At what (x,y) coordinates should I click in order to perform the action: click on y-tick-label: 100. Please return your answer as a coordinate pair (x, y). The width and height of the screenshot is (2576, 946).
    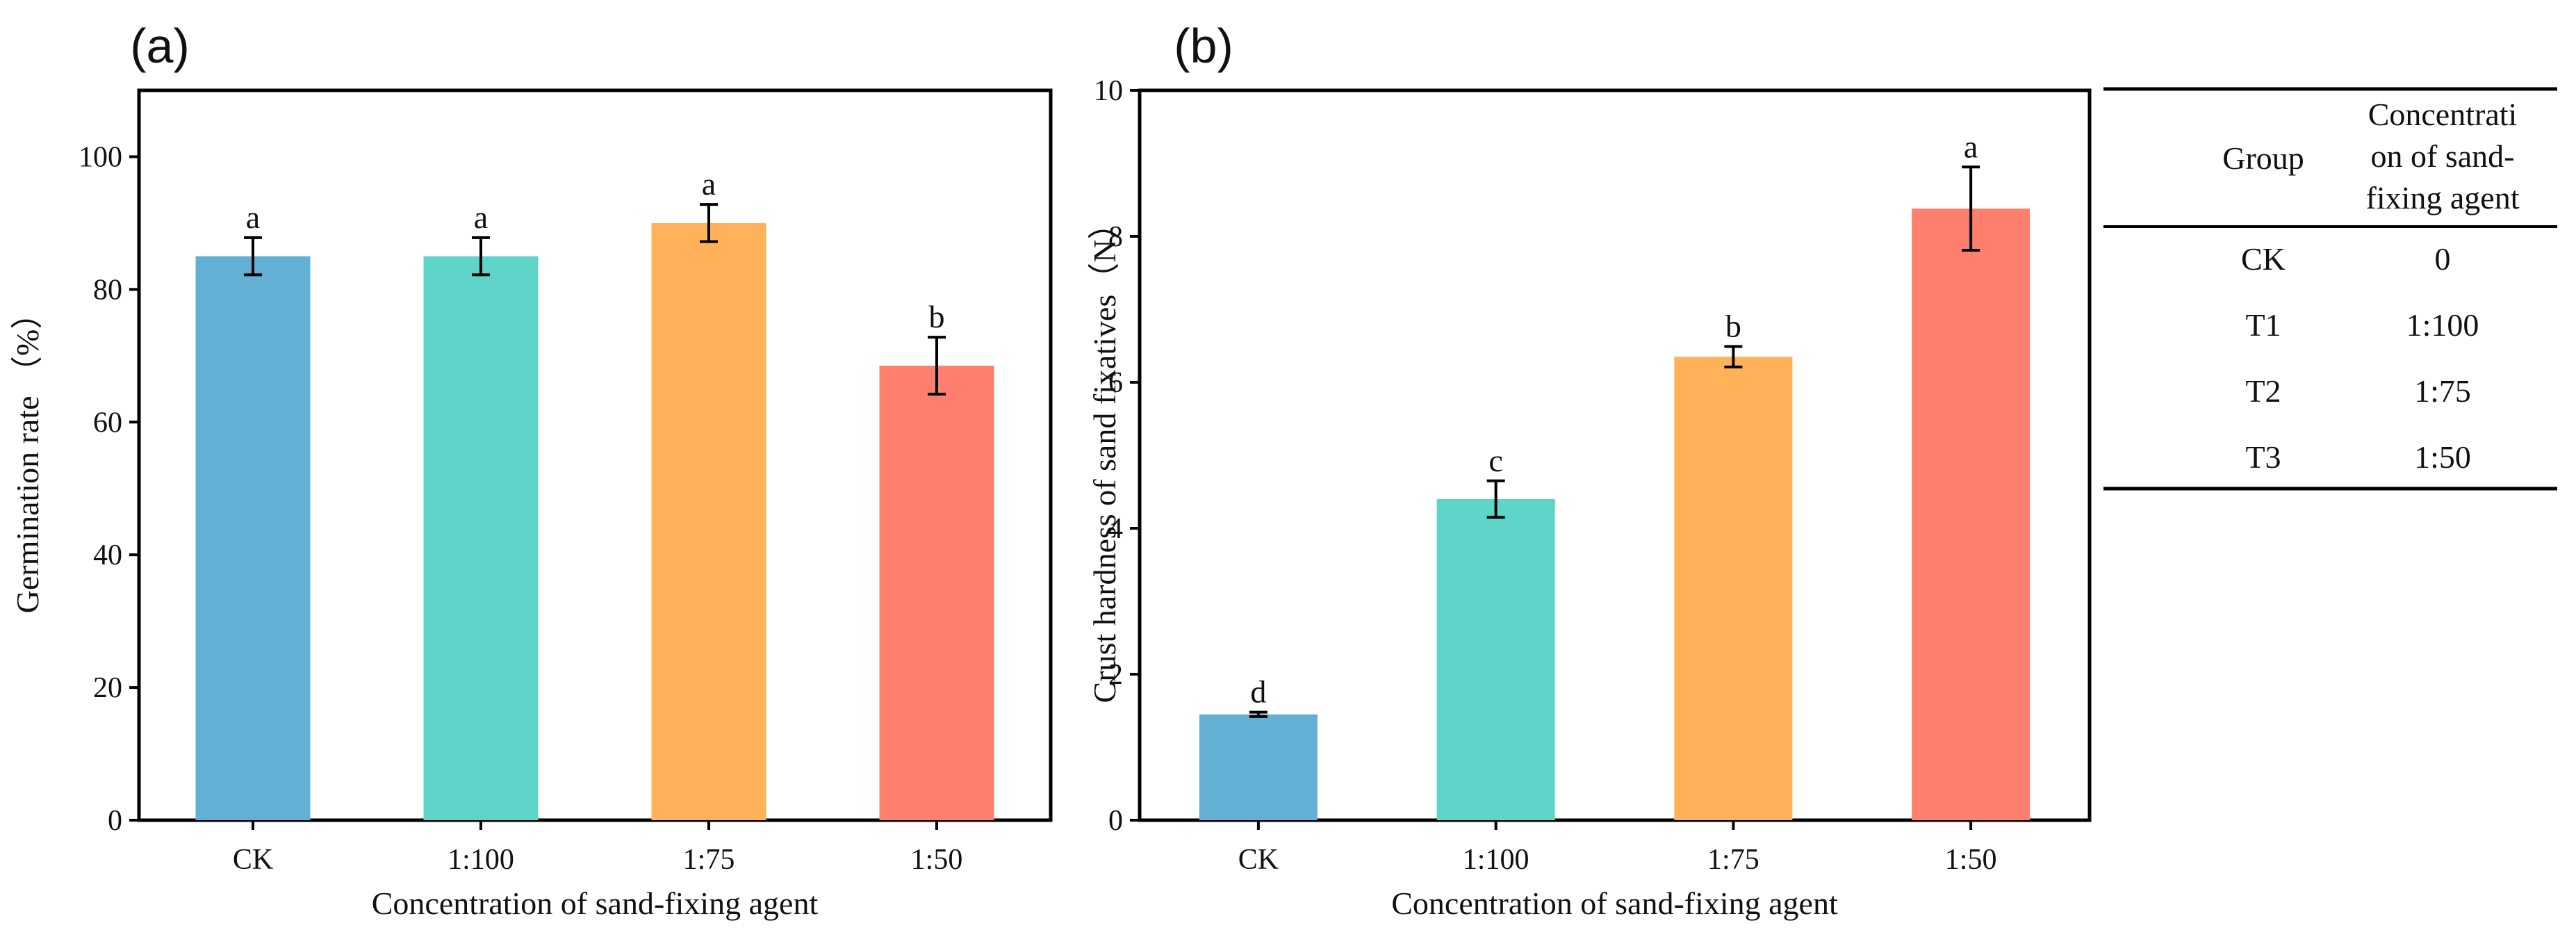
    Looking at the image, I should click on (100, 157).